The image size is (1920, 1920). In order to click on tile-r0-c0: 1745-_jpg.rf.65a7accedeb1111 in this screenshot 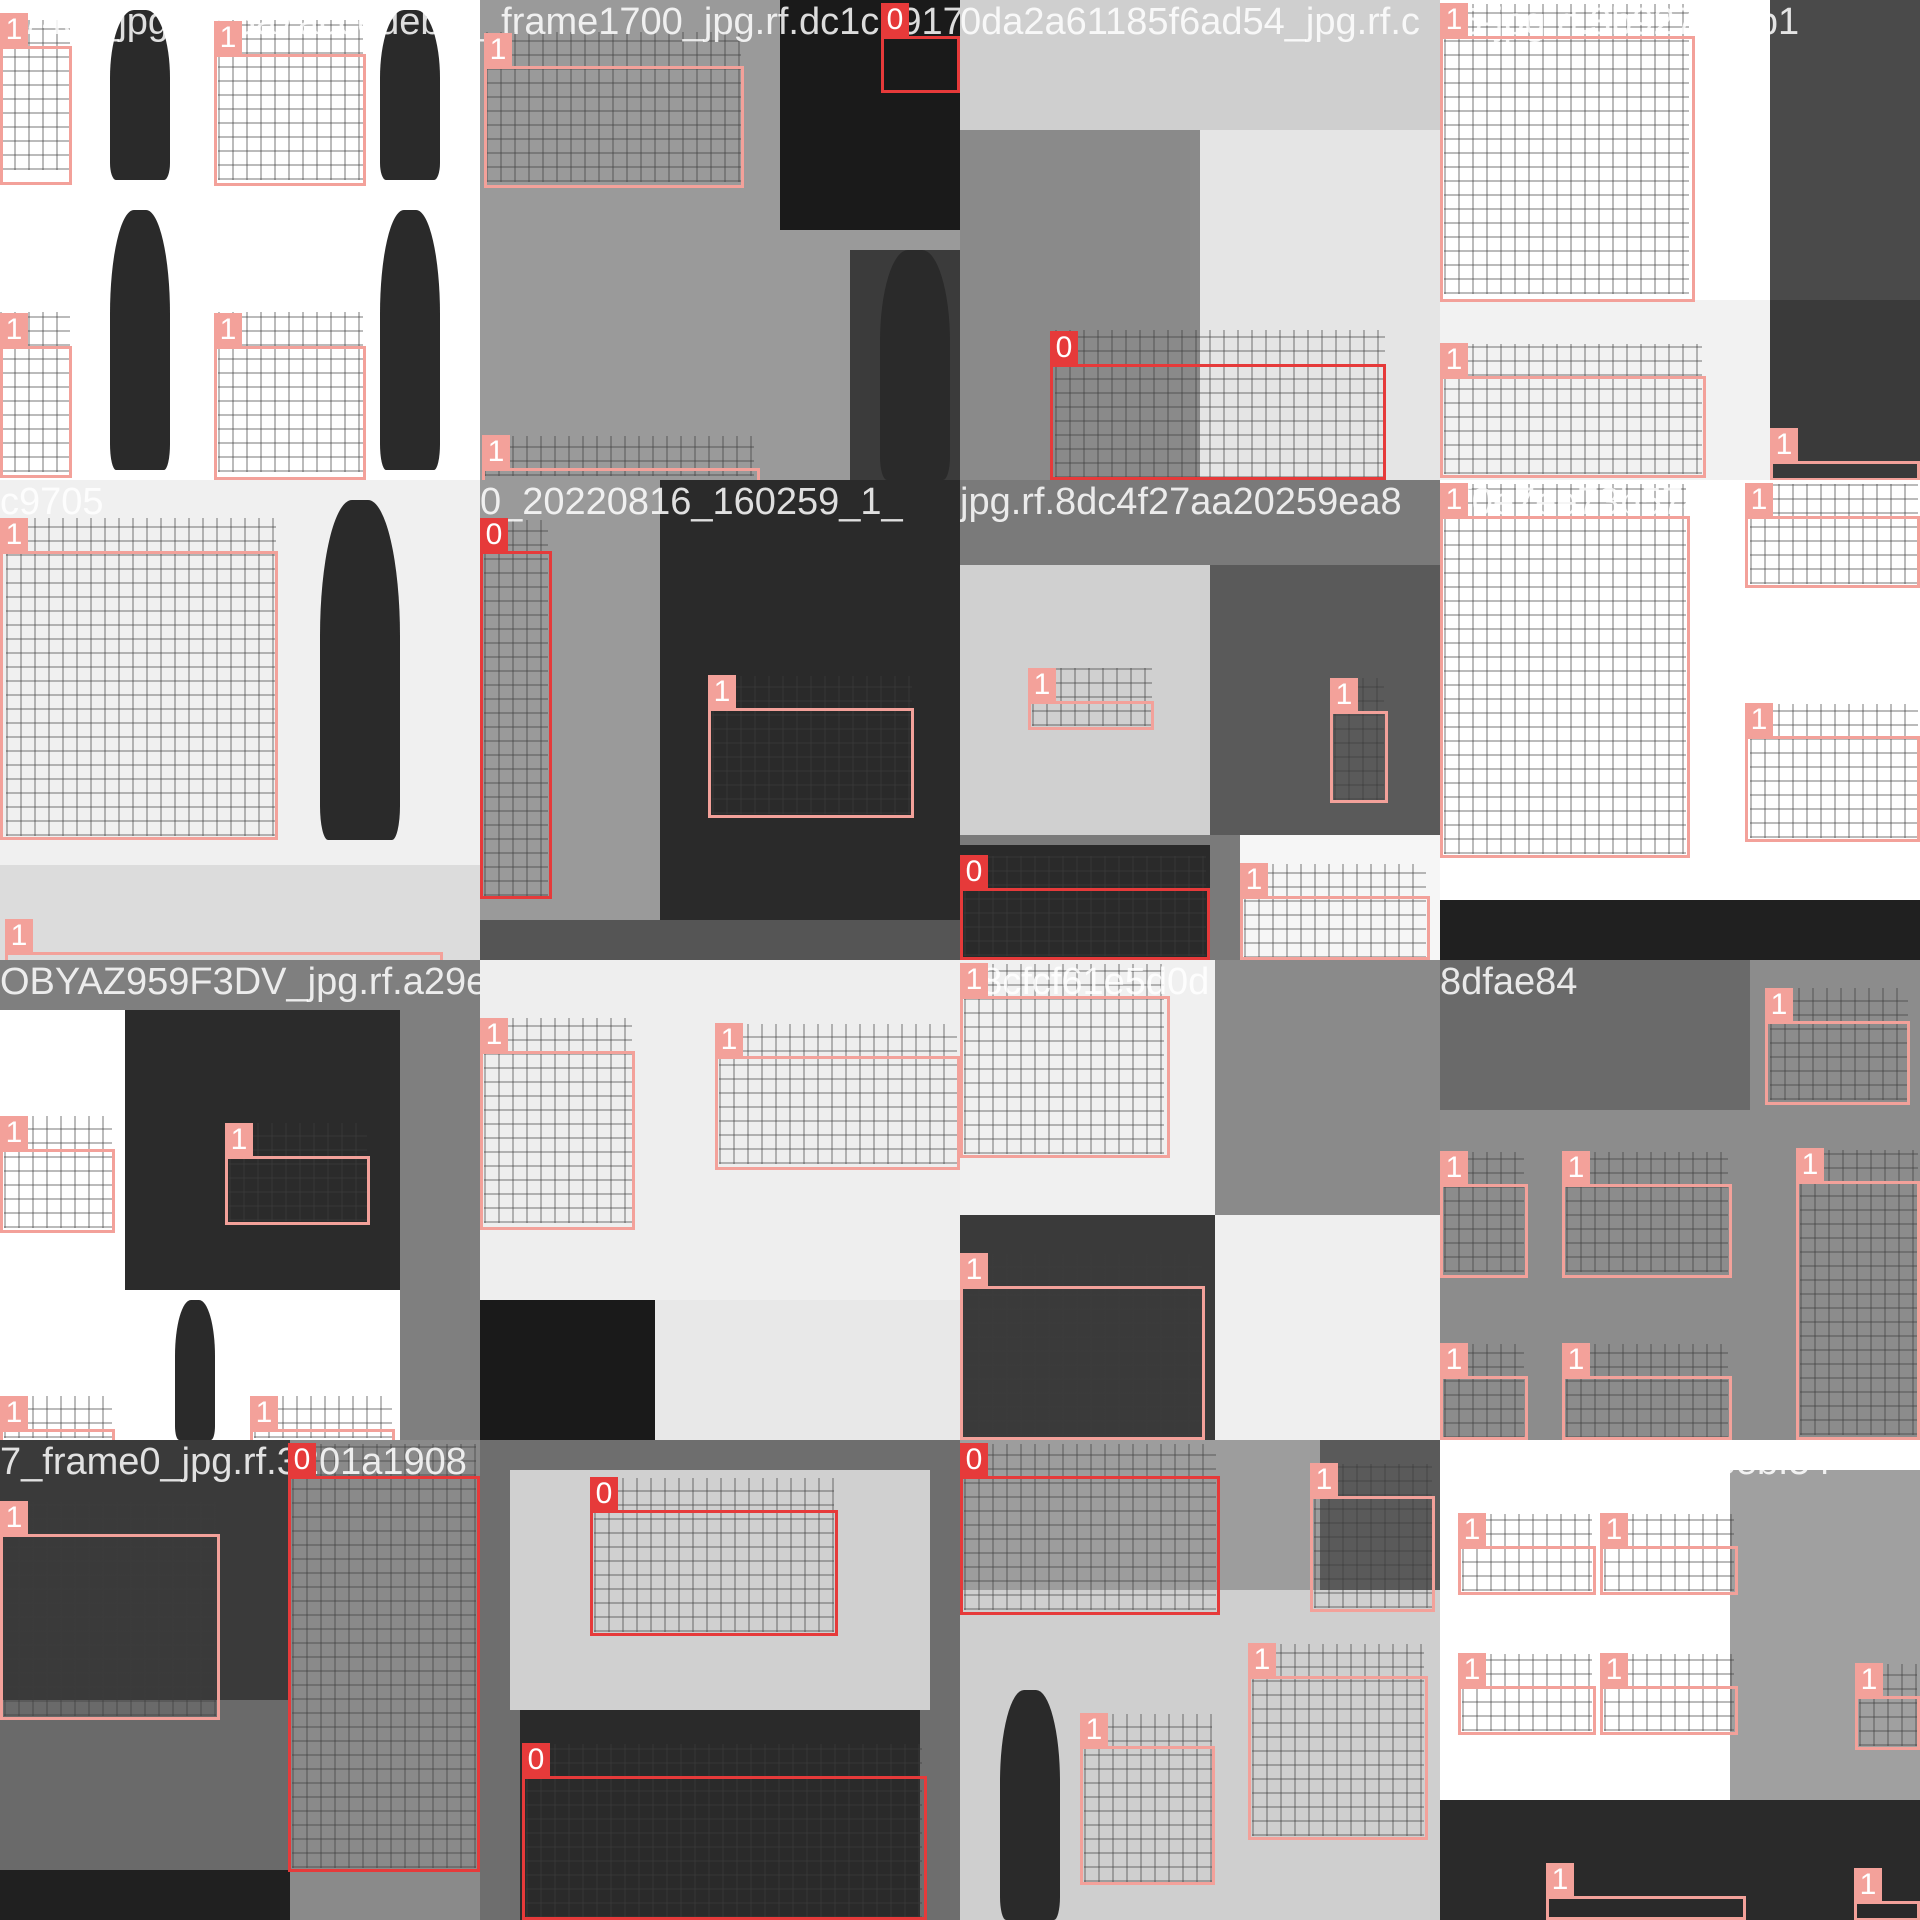, I will do `click(240, 240)`.